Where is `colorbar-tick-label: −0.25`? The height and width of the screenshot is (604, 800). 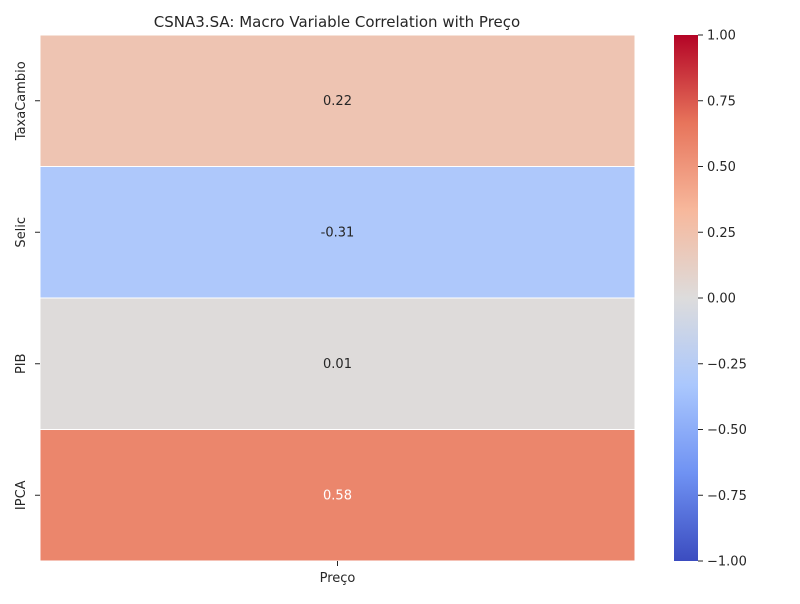
colorbar-tick-label: −0.25 is located at coordinates (727, 364).